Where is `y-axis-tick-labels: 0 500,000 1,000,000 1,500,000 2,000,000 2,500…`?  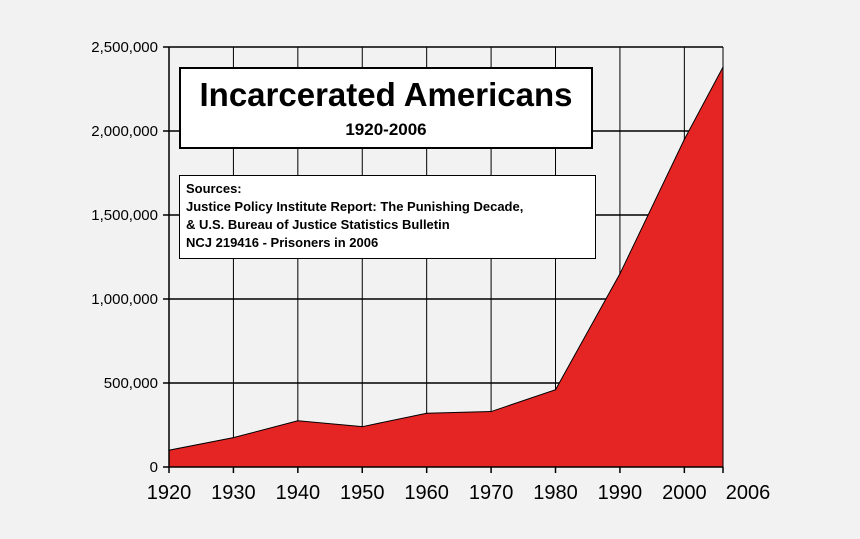 y-axis-tick-labels: 0 500,000 1,000,000 1,500,000 2,000,000 2,500… is located at coordinates (124, 257).